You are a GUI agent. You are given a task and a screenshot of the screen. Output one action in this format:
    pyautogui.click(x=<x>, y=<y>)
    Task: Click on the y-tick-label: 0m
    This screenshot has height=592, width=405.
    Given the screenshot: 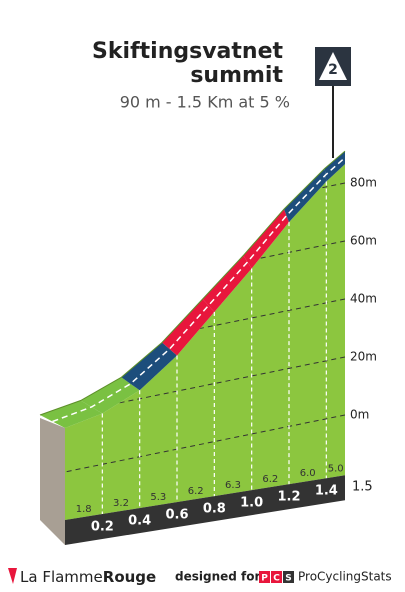 What is the action you would take?
    pyautogui.click(x=359, y=415)
    